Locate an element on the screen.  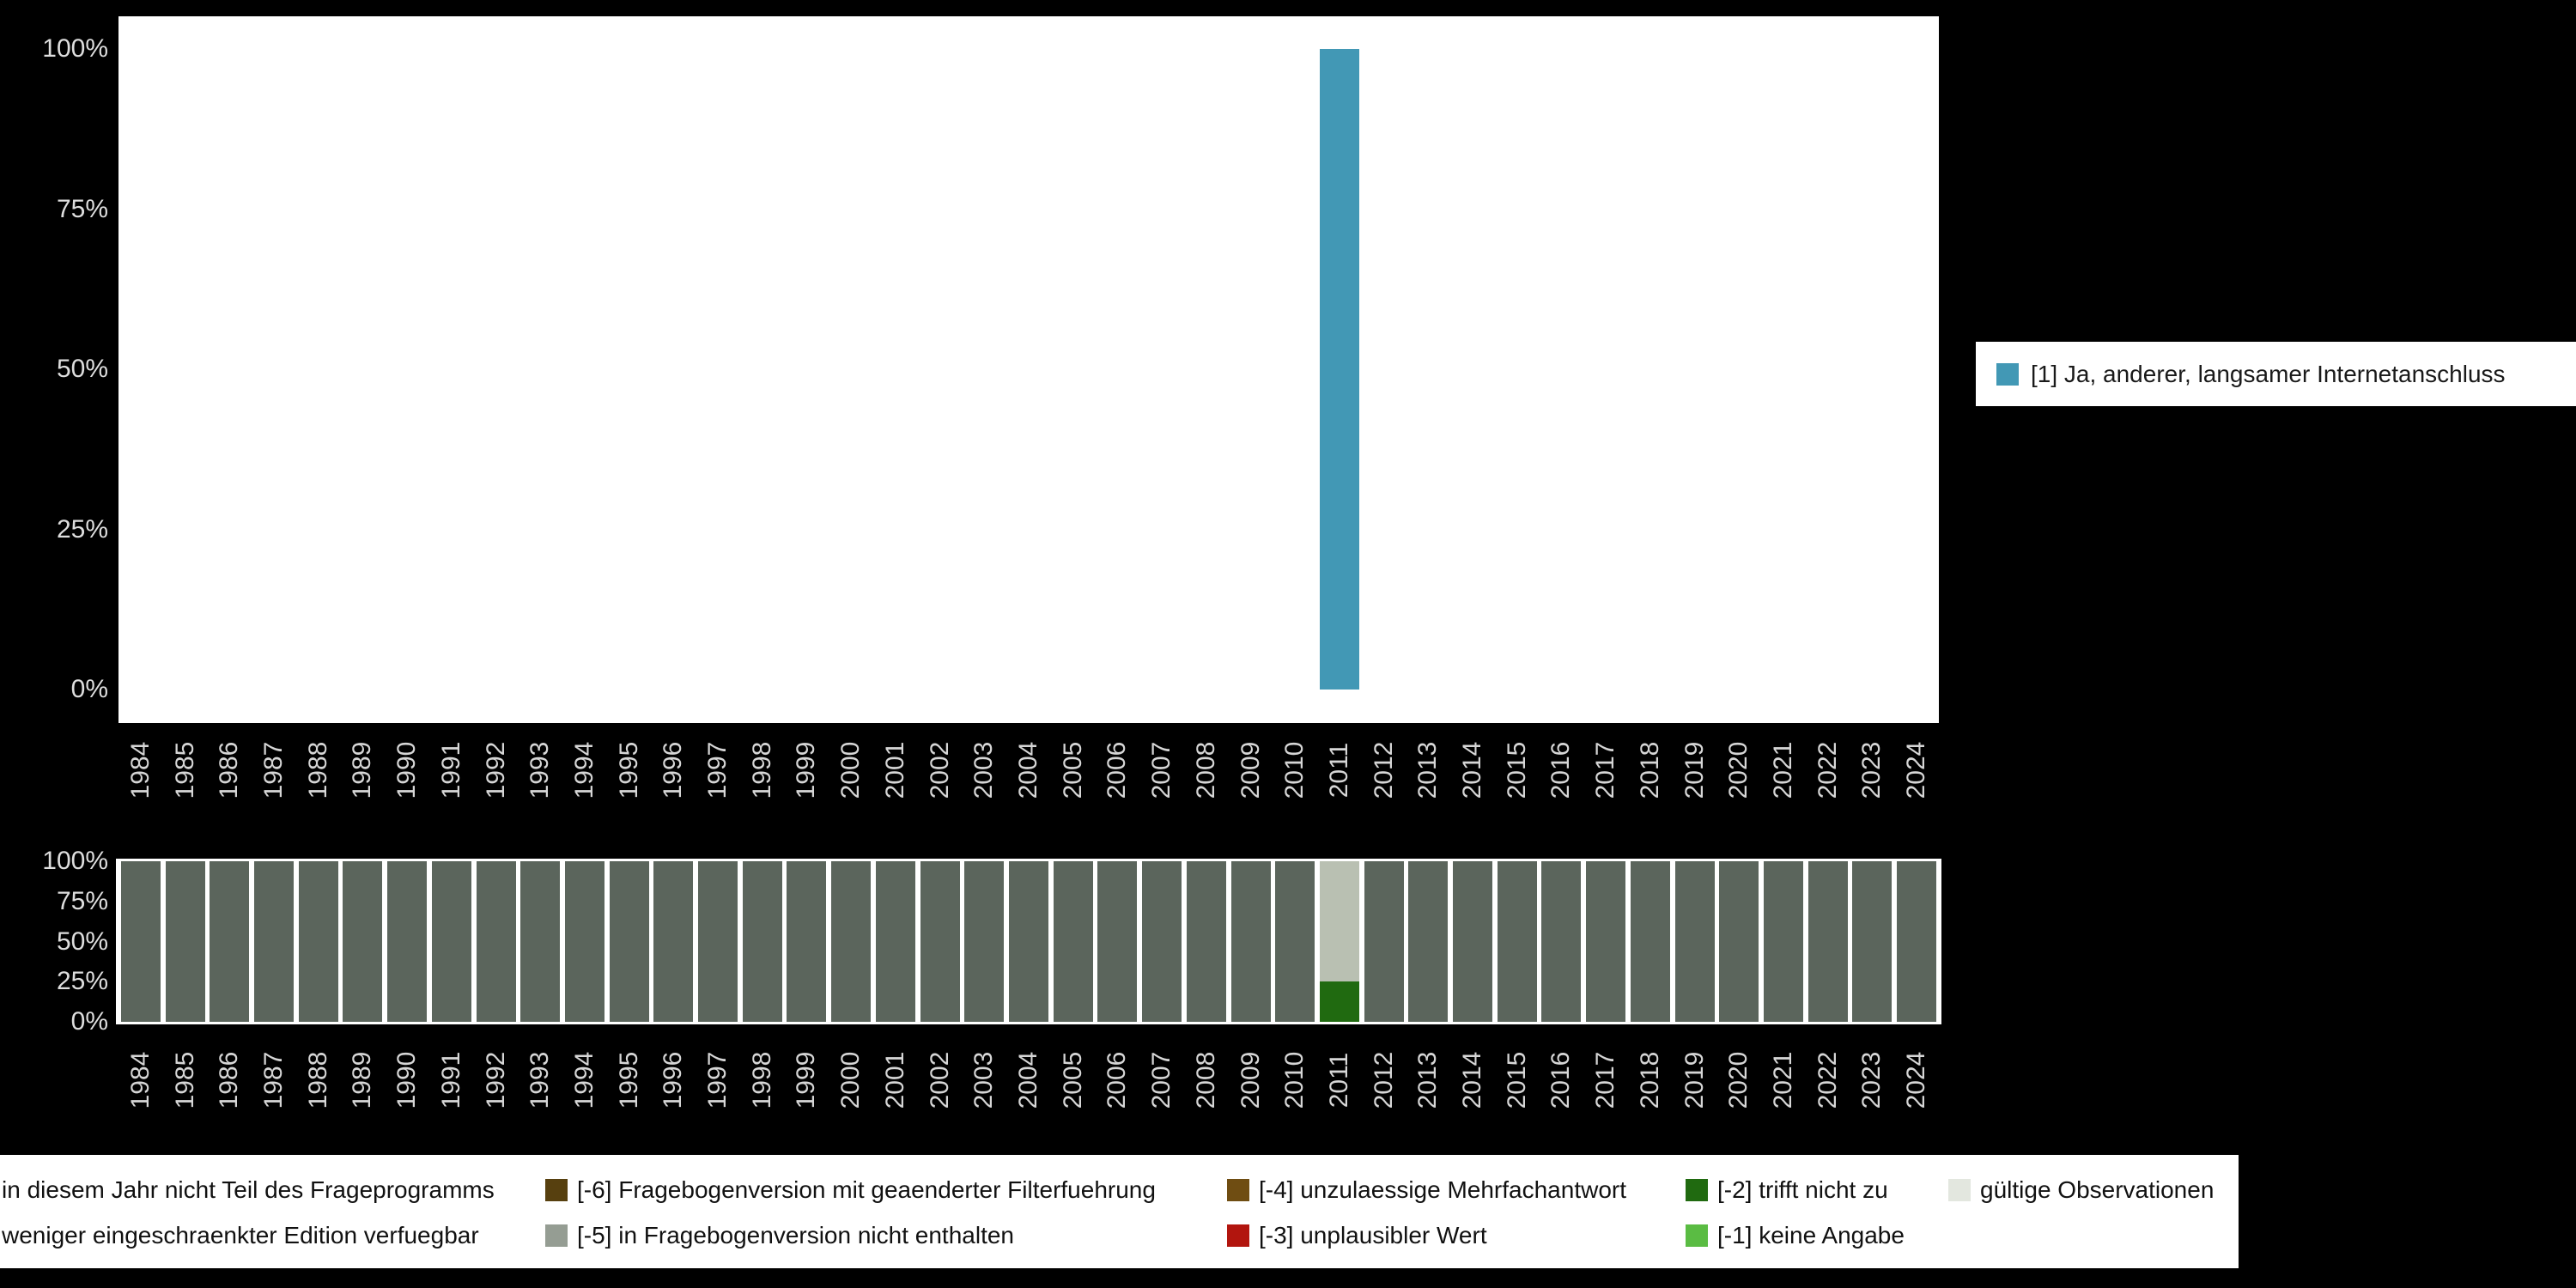
legend-label: [-1] keine Angabe is located at coordinates (1811, 1235).